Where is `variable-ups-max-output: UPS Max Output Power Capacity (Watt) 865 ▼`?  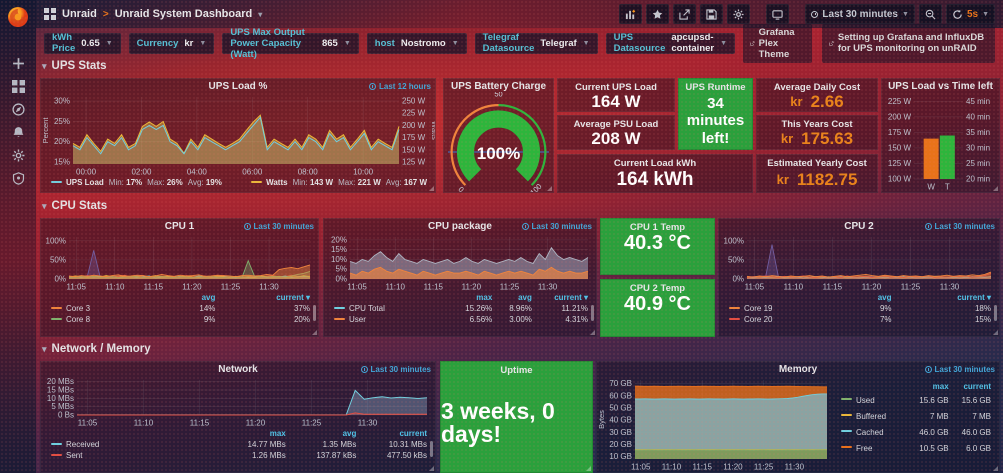
variable-ups-max-output: UPS Max Output Power Capacity (Watt) 865 ▼ is located at coordinates (290, 43).